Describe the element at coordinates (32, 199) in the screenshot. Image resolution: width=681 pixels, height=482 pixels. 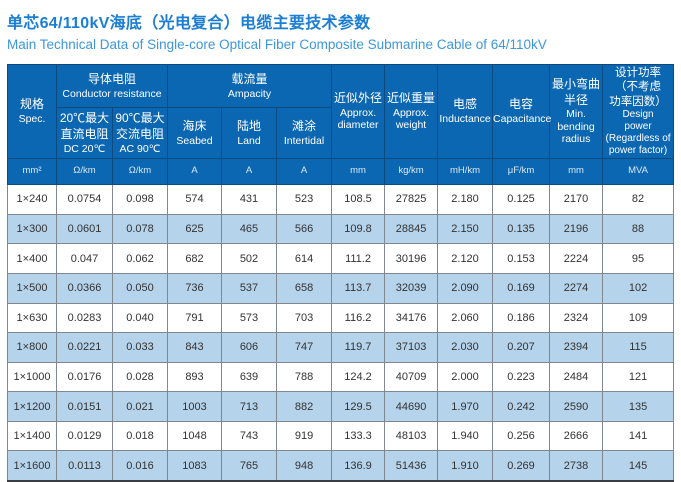
I see `table-cell: 1×240` at that location.